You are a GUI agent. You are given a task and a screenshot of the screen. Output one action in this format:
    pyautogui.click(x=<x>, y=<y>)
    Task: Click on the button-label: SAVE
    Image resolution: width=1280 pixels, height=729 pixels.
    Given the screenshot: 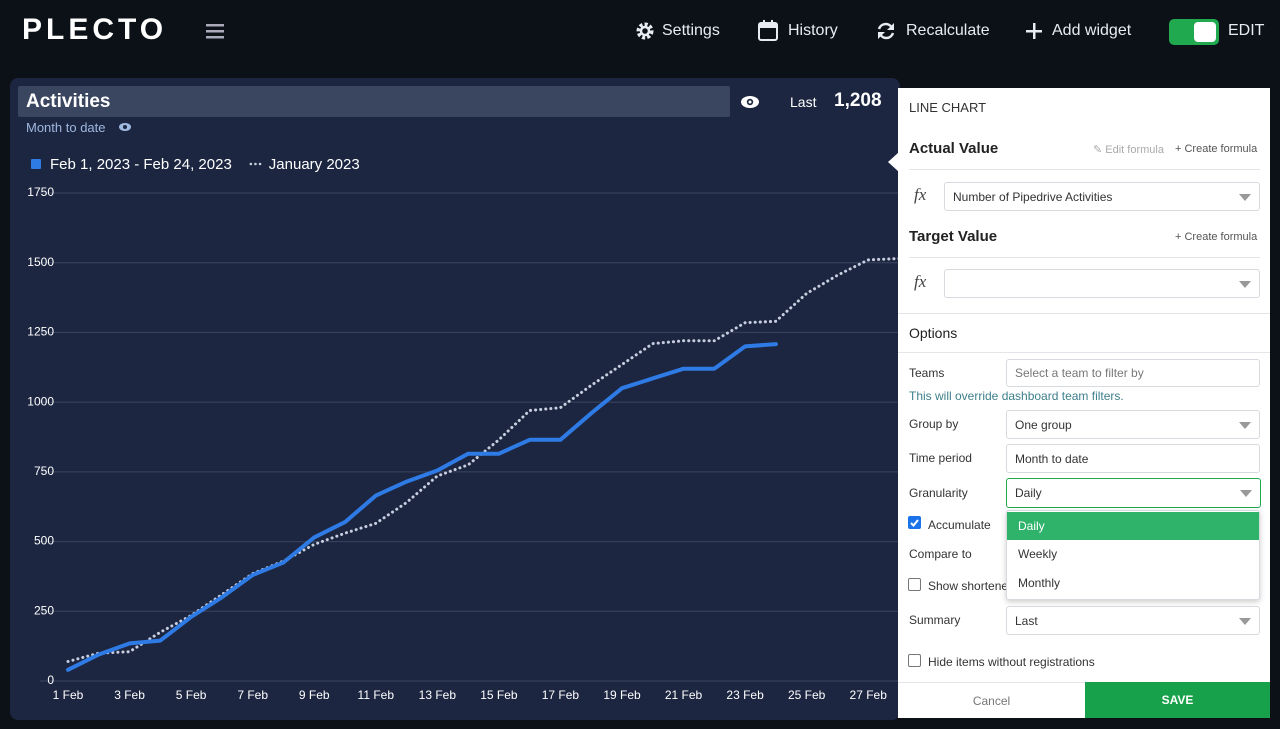 What is the action you would take?
    pyautogui.click(x=1177, y=700)
    